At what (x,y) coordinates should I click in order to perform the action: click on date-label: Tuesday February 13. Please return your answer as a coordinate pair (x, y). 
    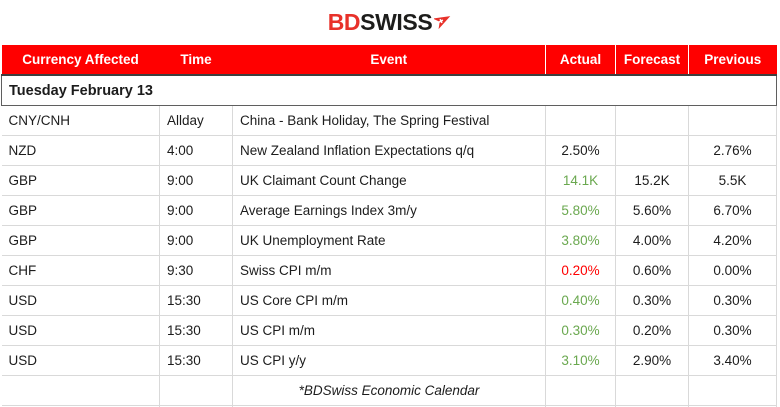
    Looking at the image, I should click on (389, 90).